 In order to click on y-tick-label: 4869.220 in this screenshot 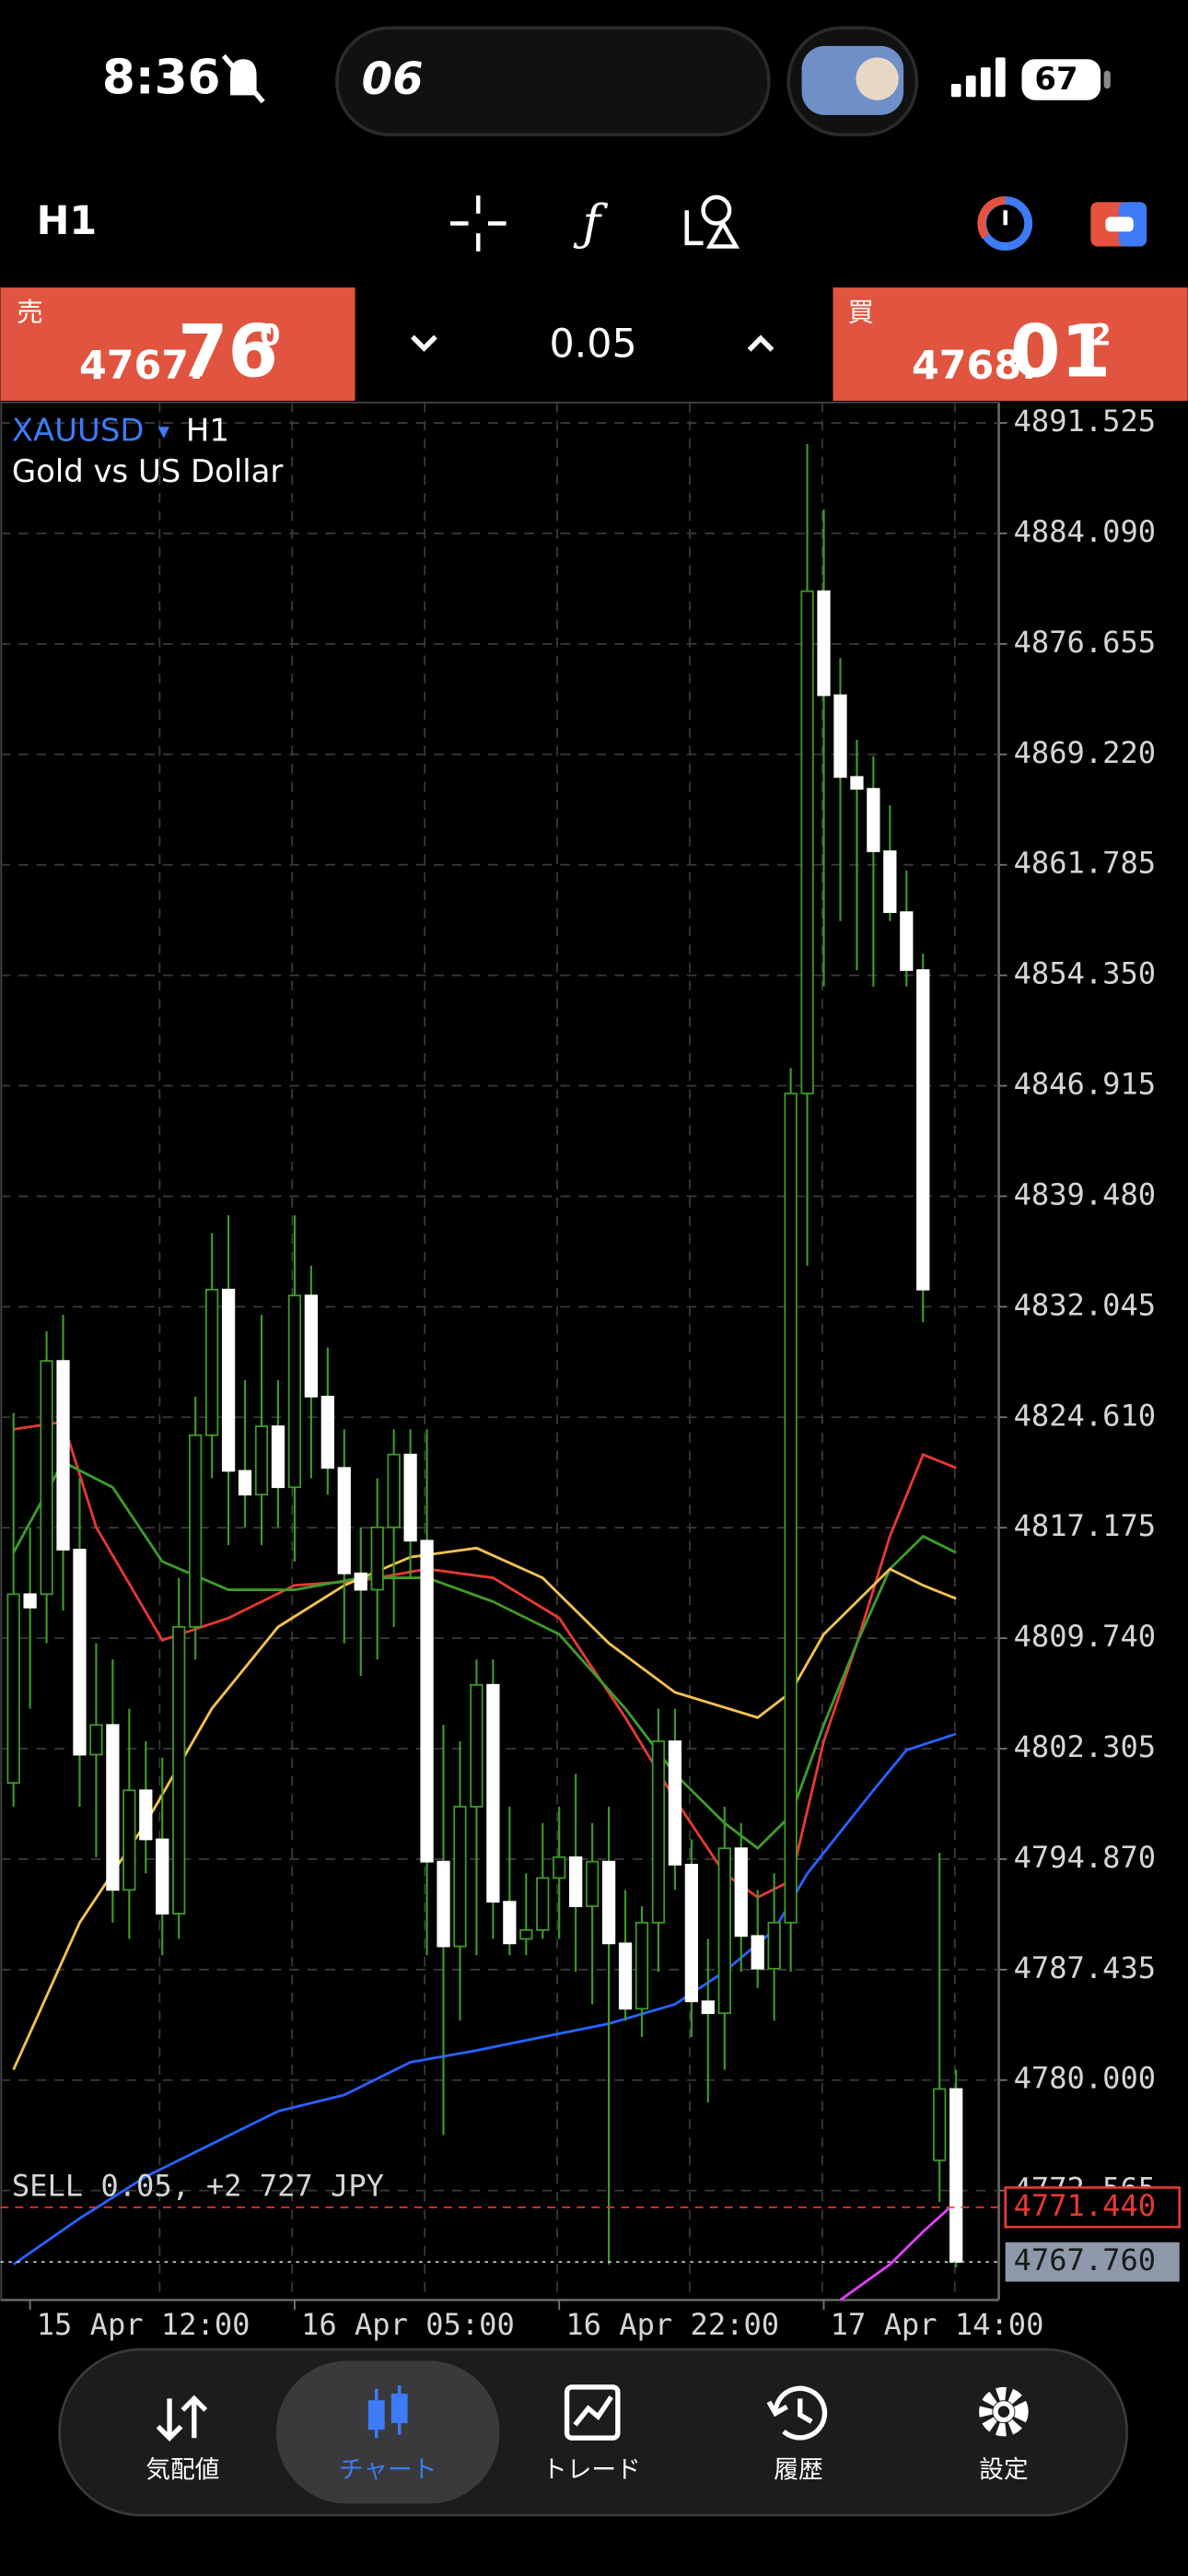, I will do `click(1085, 752)`.